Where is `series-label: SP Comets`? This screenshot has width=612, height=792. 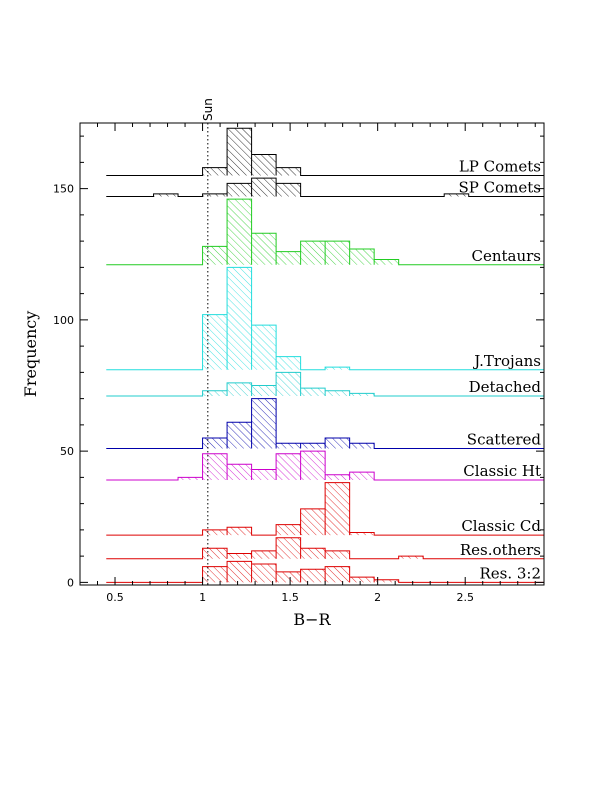
series-label: SP Comets is located at coordinates (500, 188).